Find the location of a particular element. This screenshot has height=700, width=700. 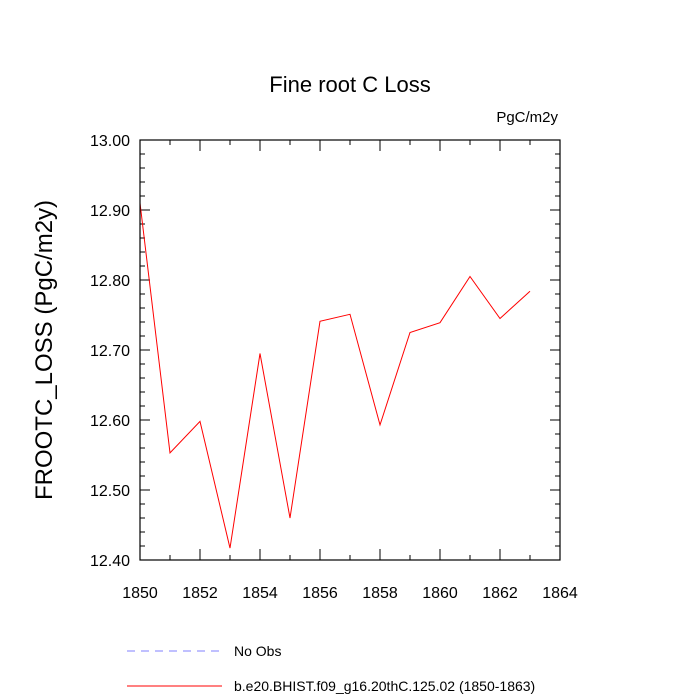

chart-title: Fine root C Loss is located at coordinates (349, 84).